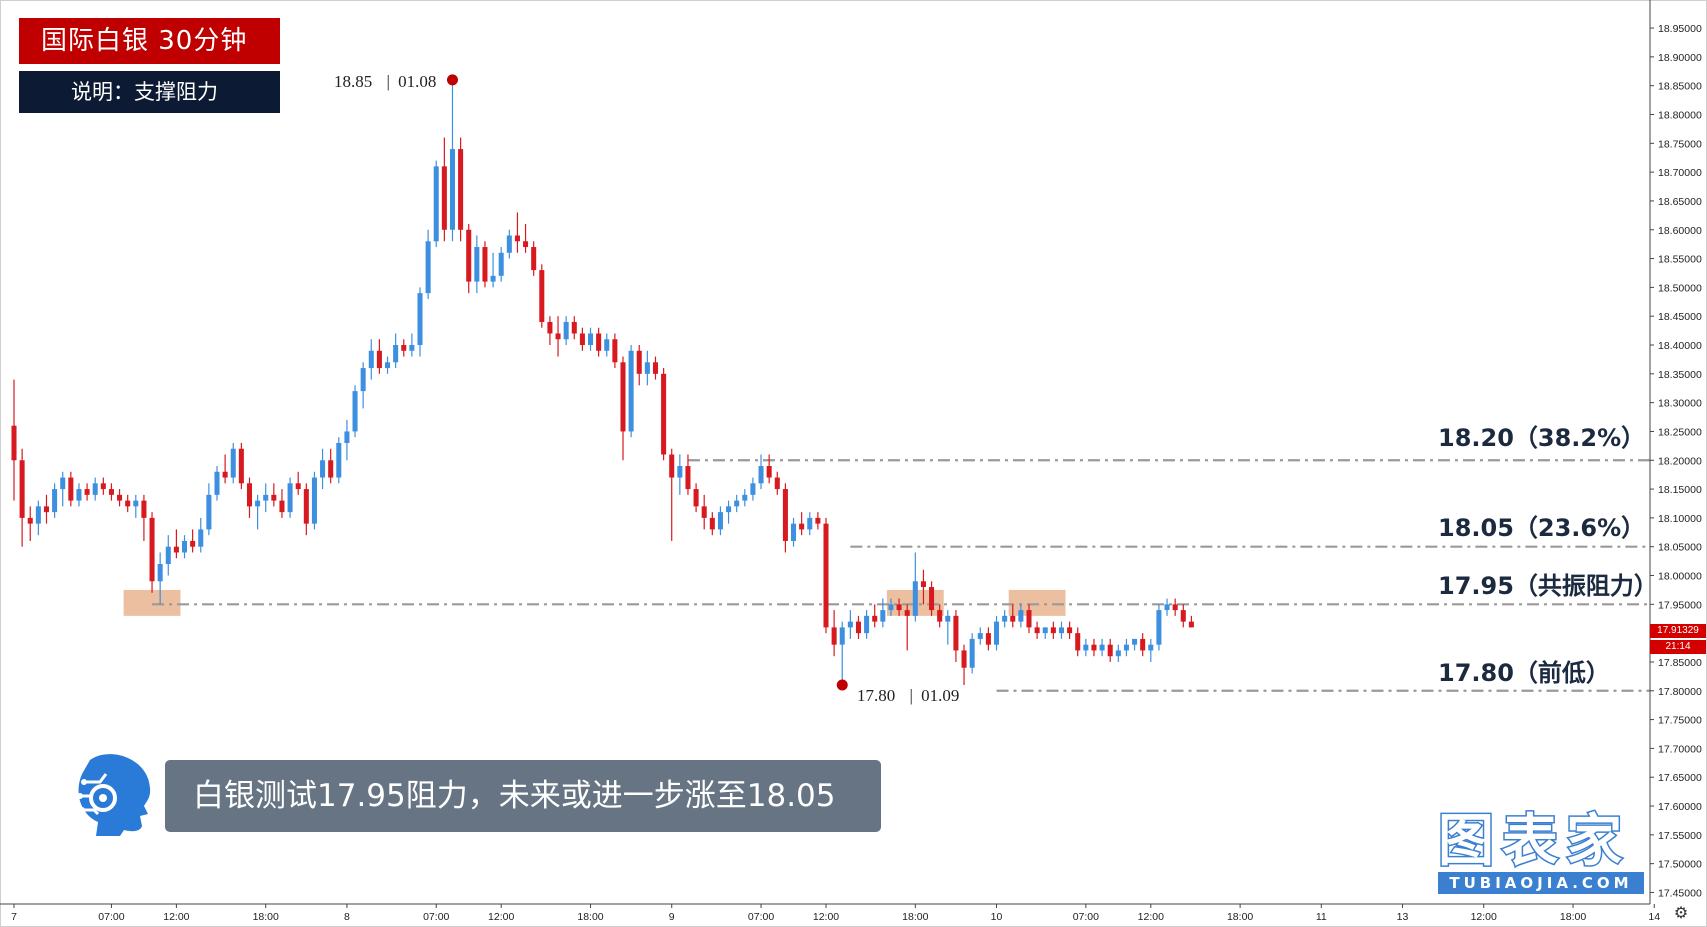  What do you see at coordinates (1680, 836) in the screenshot?
I see `price-tick-label: 17.55000` at bounding box center [1680, 836].